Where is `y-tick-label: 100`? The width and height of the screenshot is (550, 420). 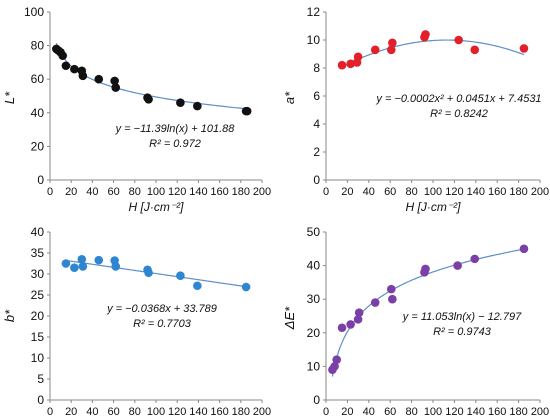
y-tick-label: 100 is located at coordinates (34, 12).